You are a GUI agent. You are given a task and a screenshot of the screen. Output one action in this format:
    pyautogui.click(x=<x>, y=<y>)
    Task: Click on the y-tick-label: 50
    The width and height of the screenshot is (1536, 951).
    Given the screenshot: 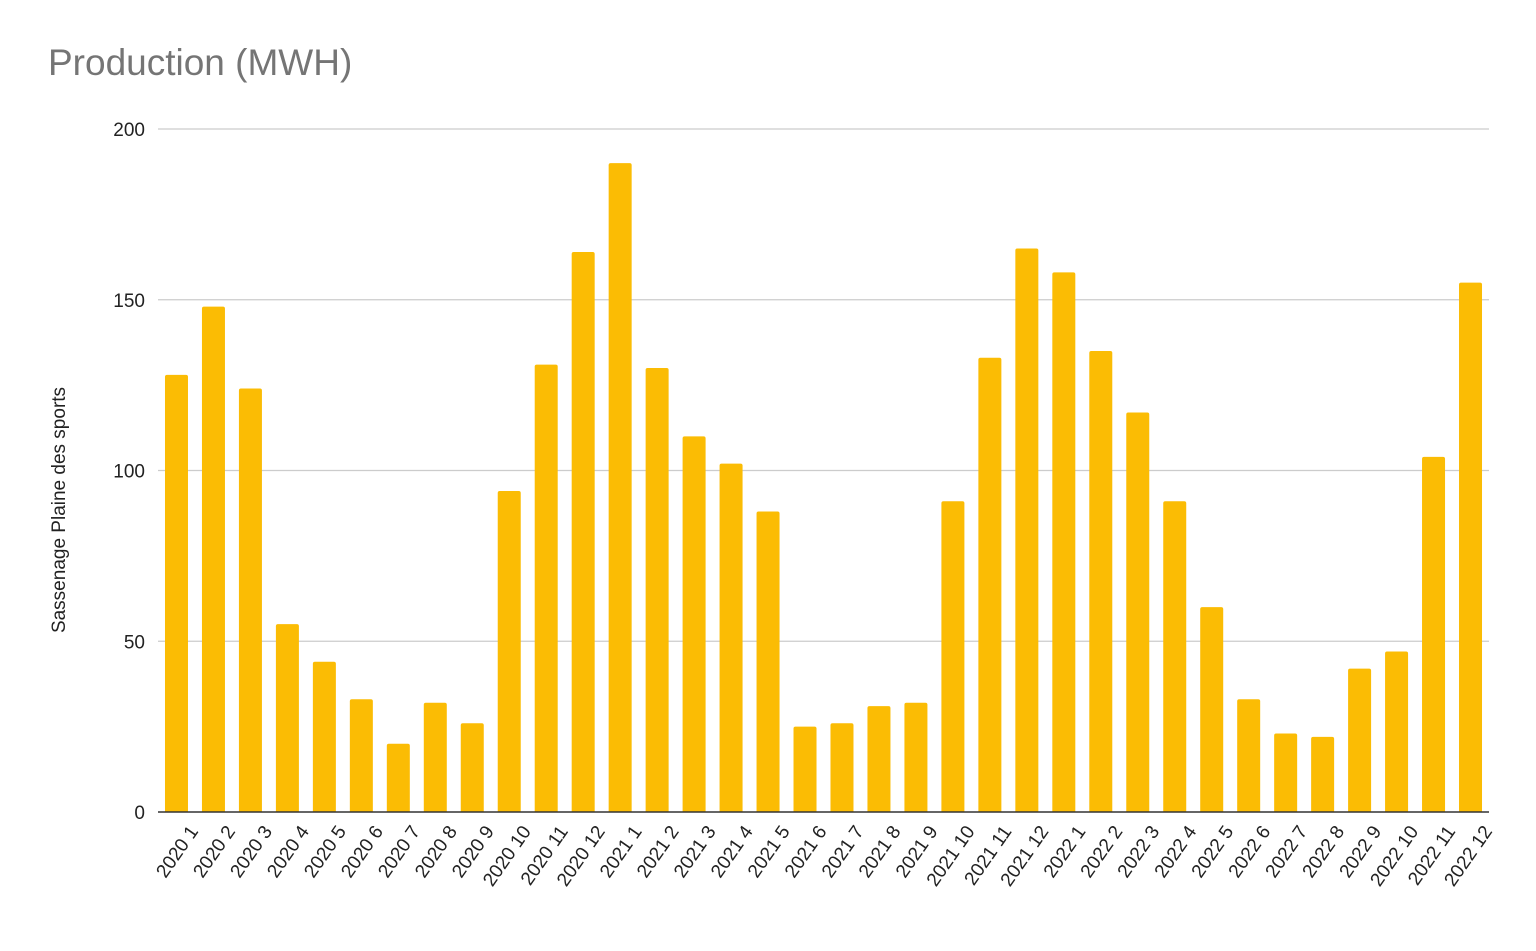 What is the action you would take?
    pyautogui.click(x=134, y=642)
    